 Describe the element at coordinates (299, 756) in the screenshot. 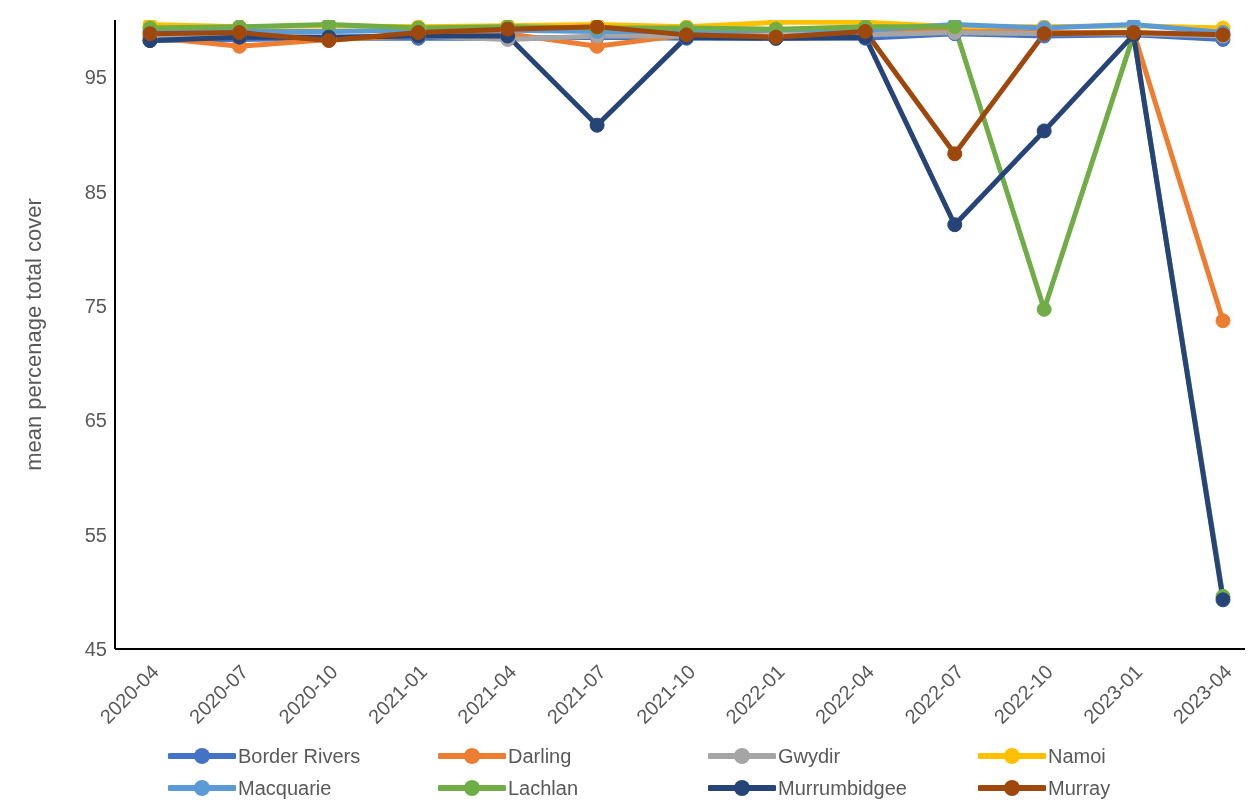

I see `legend-label: Border Rivers` at that location.